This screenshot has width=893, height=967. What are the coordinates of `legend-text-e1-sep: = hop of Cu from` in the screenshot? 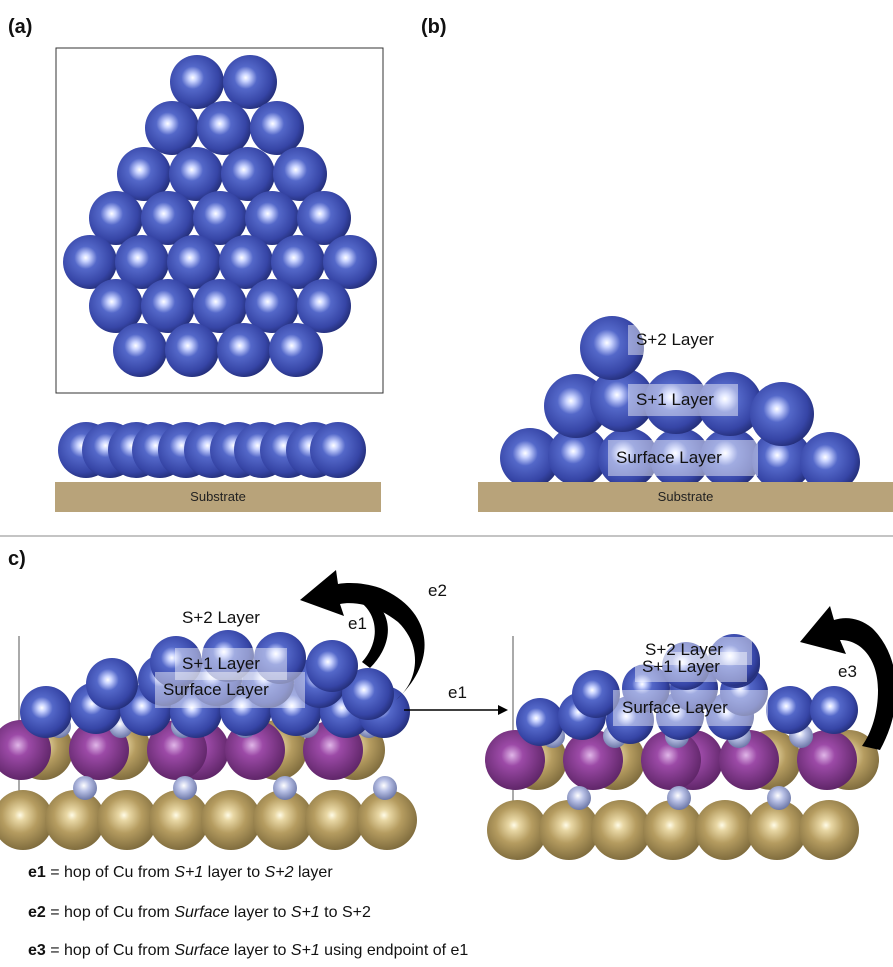 It's located at (110, 872).